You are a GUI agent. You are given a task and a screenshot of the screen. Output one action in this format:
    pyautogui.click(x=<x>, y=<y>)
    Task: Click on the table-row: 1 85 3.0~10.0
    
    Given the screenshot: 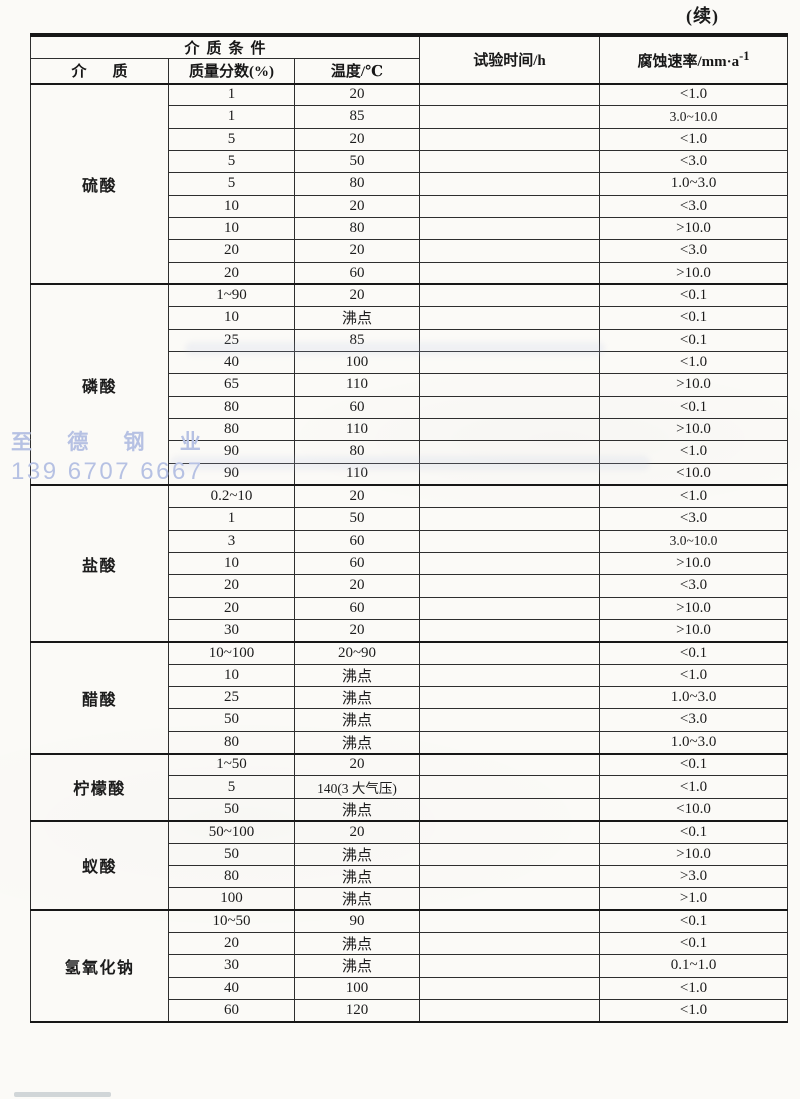 What is the action you would take?
    pyautogui.click(x=410, y=117)
    